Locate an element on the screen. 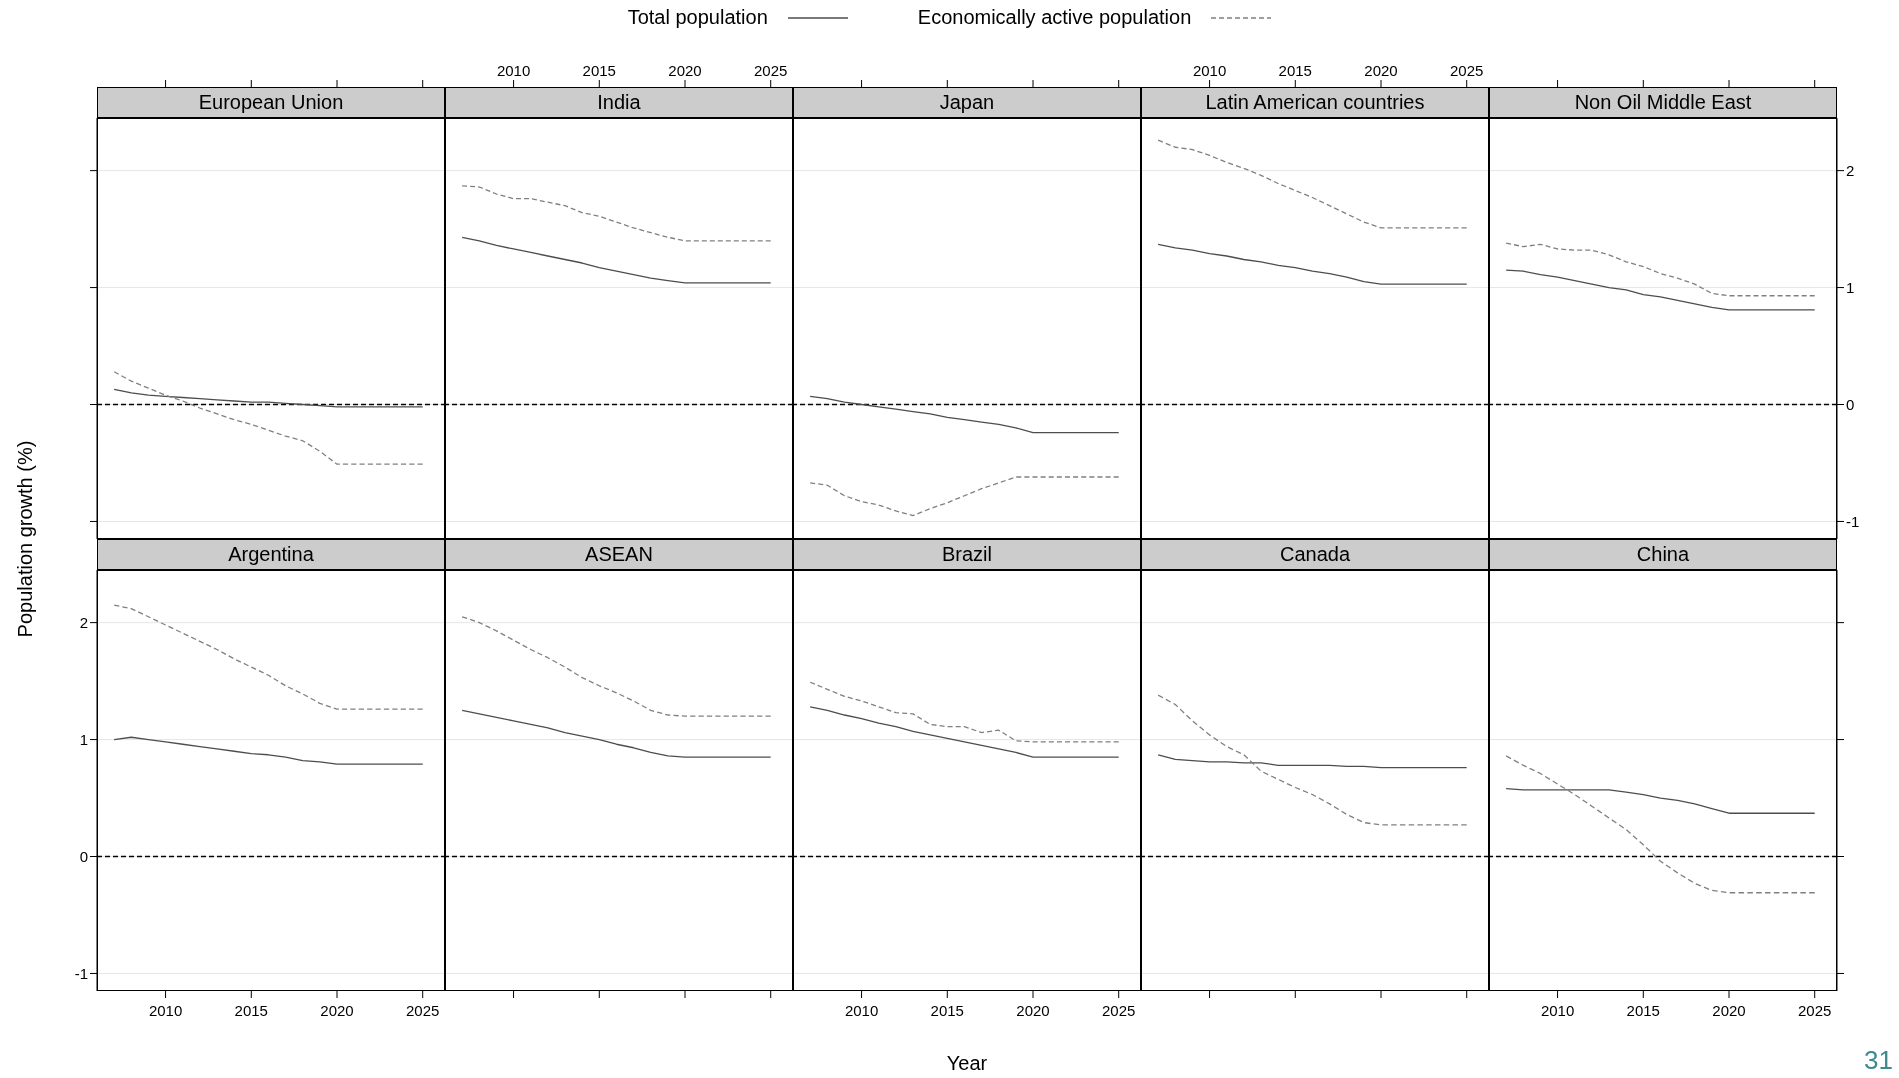 Image resolution: width=1899 pixels, height=1078 pixels. legend-label: Economically active population is located at coordinates (1054, 17).